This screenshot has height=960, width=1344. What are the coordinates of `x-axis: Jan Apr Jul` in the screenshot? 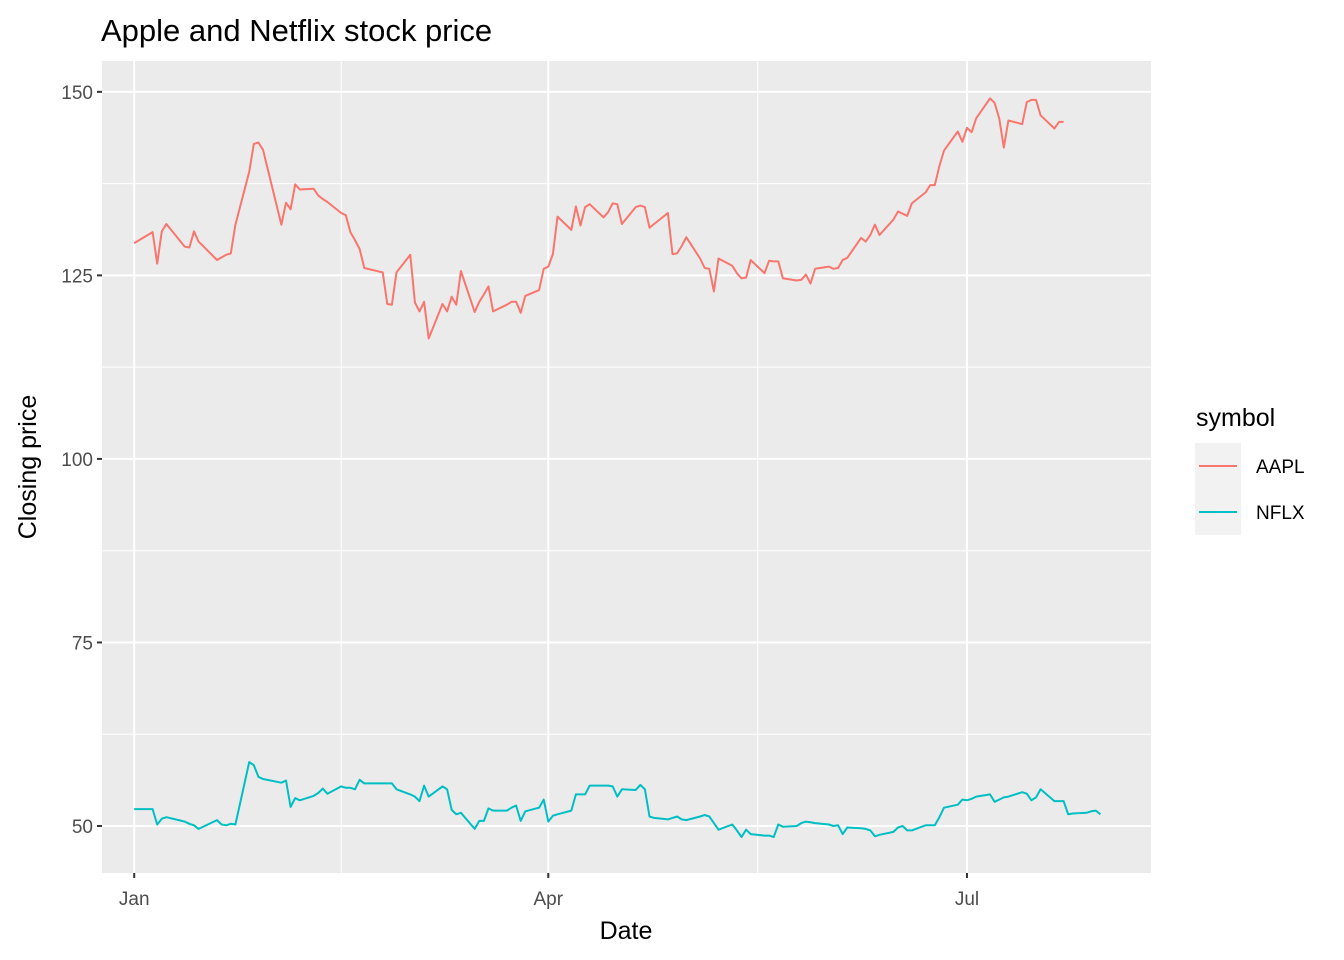 It's located at (549, 891).